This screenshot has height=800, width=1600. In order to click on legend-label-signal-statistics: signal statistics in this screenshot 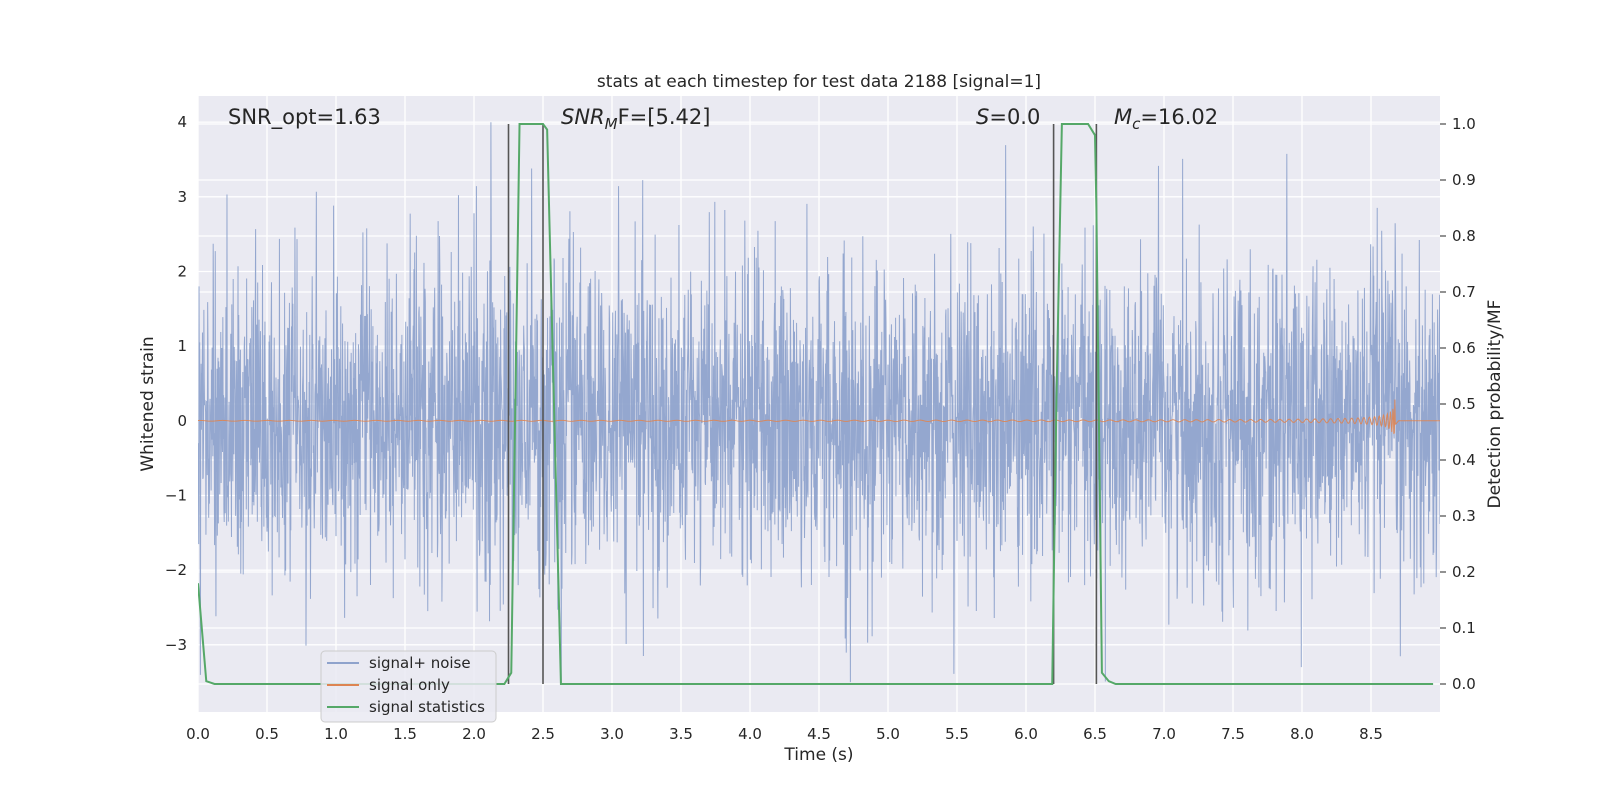, I will do `click(427, 707)`.